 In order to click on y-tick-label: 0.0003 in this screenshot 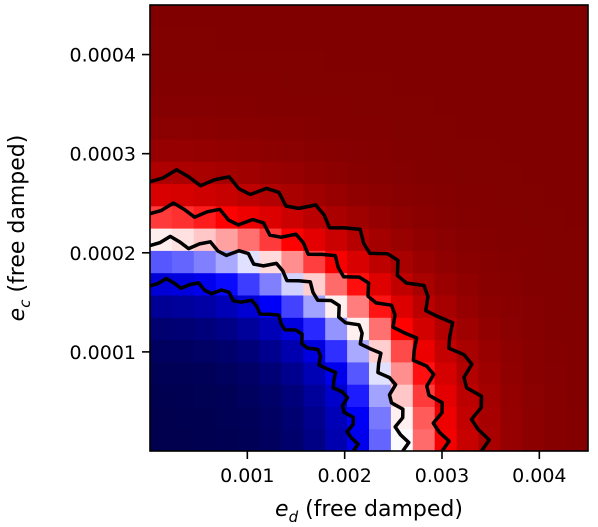, I will do `click(103, 155)`.